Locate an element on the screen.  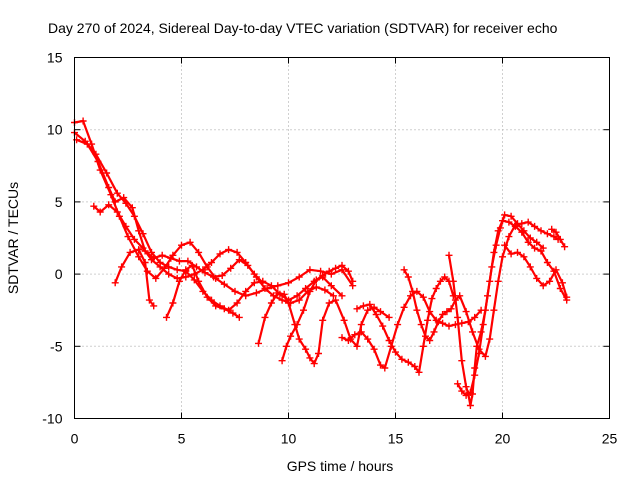
series-trace is located at coordinates (134, 277).